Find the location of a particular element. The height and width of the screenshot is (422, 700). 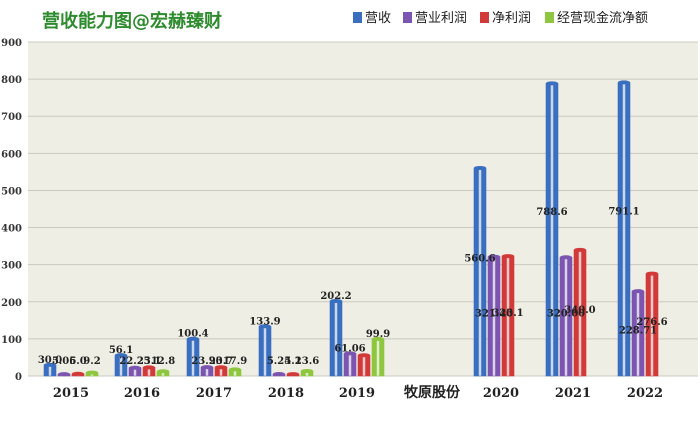

data-label: 13.6 is located at coordinates (307, 361).